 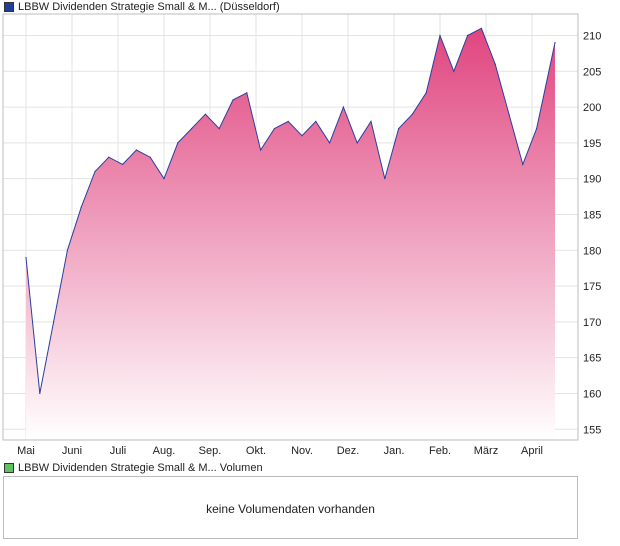 I want to click on x-tick-label: Jan., so click(x=394, y=451).